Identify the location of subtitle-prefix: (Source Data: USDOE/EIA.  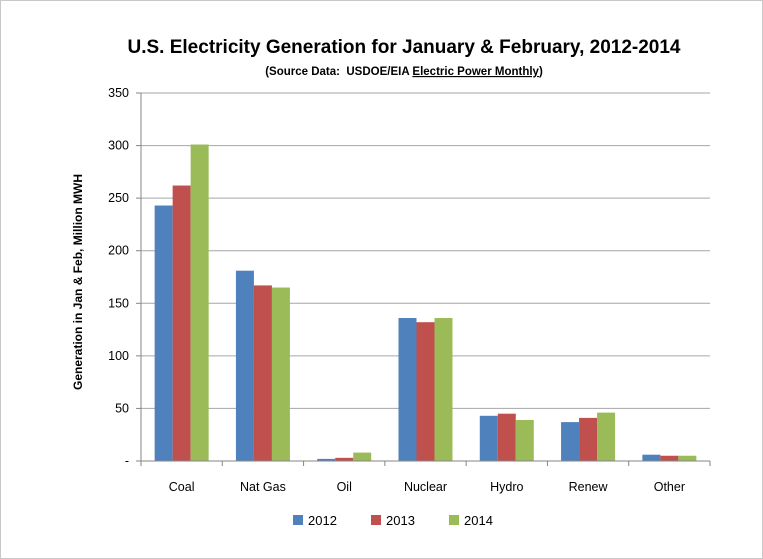
(338, 72).